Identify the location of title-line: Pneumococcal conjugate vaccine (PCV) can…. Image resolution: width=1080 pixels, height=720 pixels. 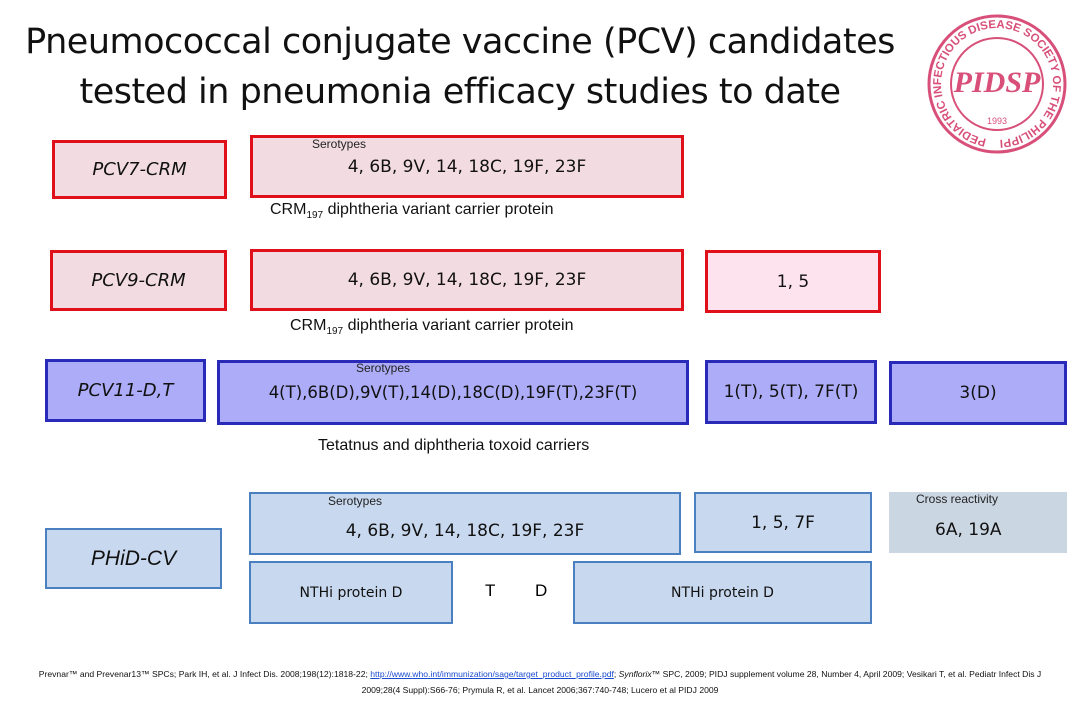
(460, 42).